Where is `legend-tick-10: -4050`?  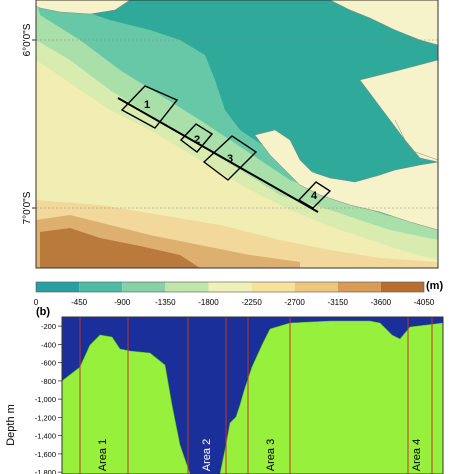
legend-tick-10: -4050 is located at coordinates (424, 302).